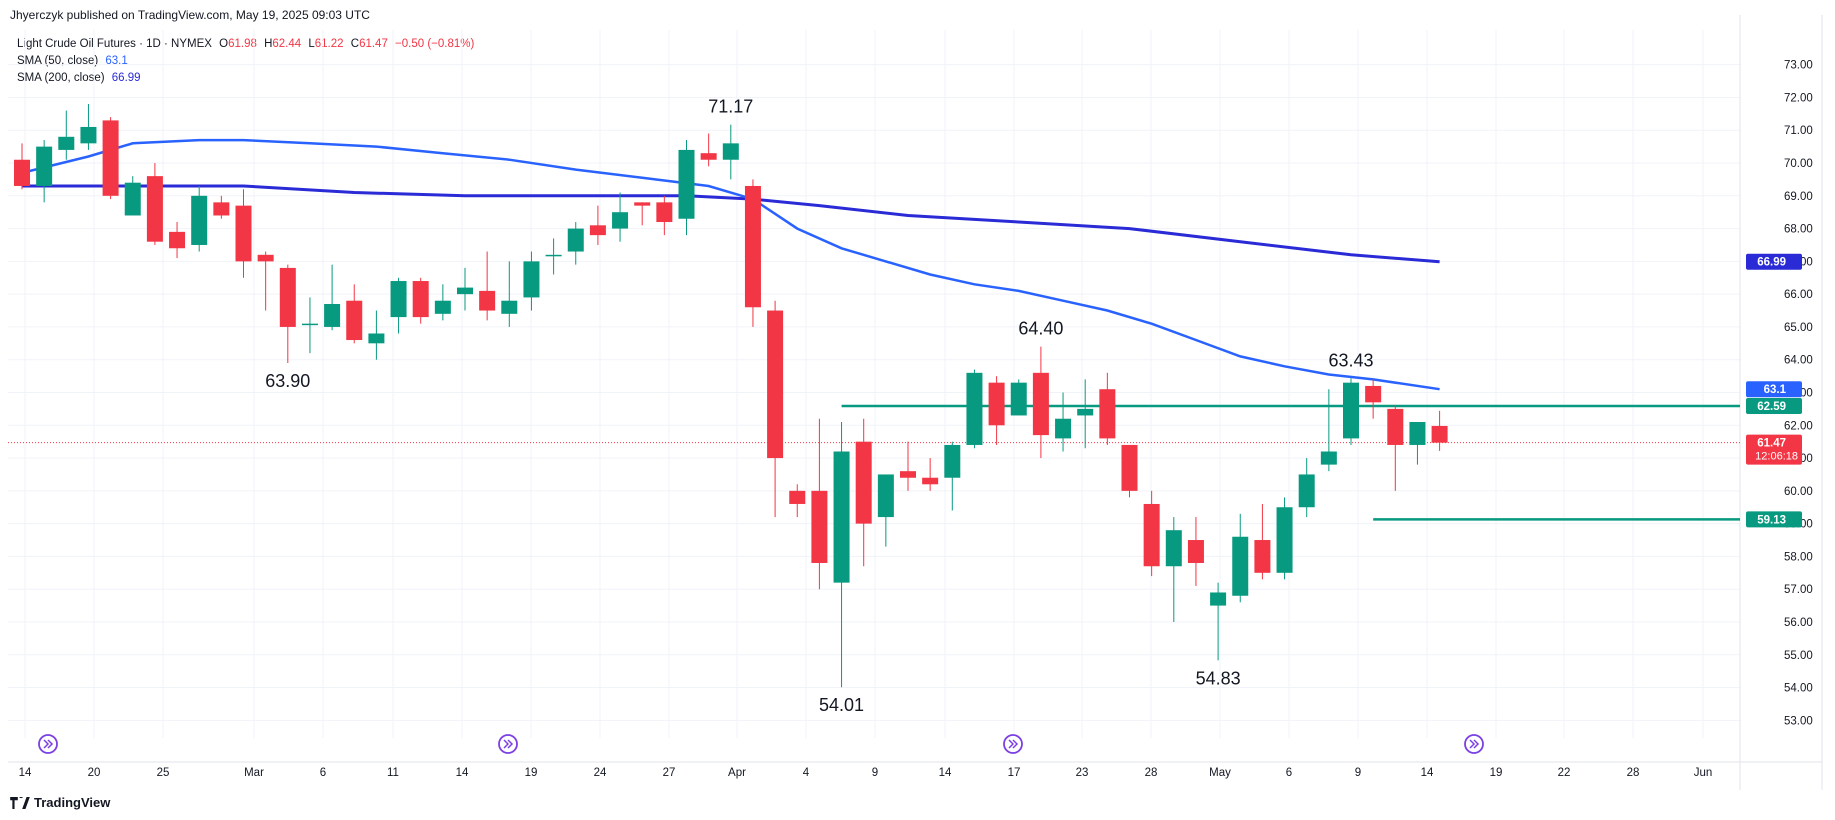  What do you see at coordinates (254, 773) in the screenshot?
I see `x-tick-label: Mar` at bounding box center [254, 773].